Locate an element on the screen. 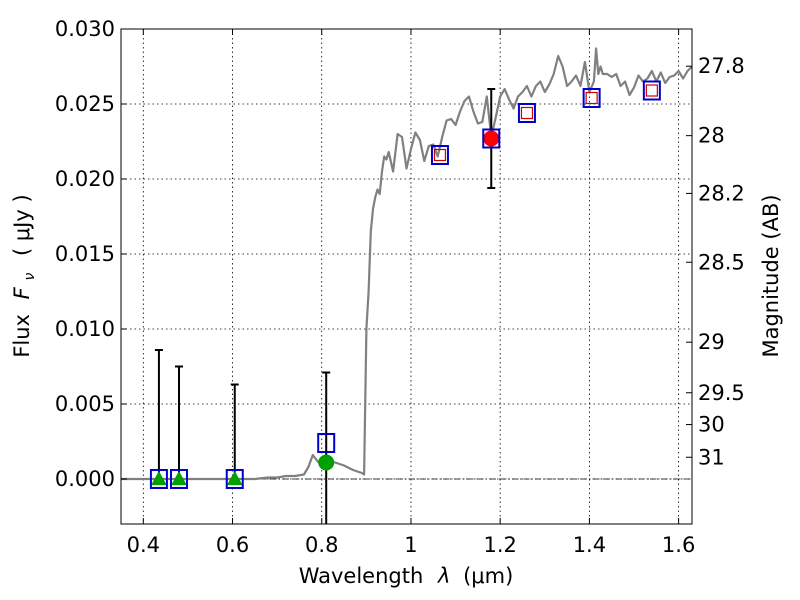 The image size is (800, 600). right-tick-label: 28 is located at coordinates (711, 136).